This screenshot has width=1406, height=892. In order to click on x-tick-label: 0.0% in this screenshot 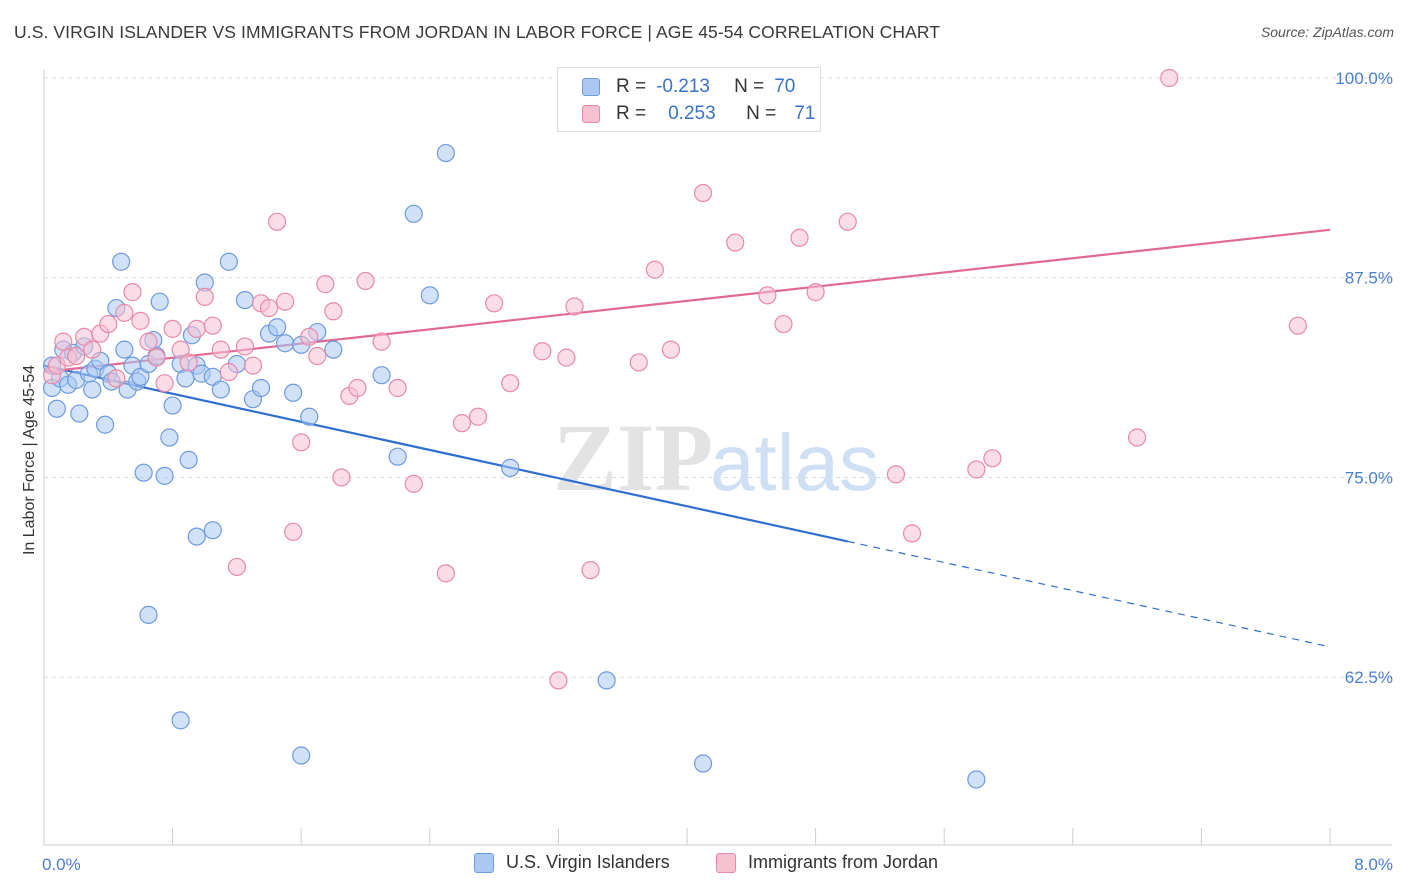, I will do `click(61, 864)`.